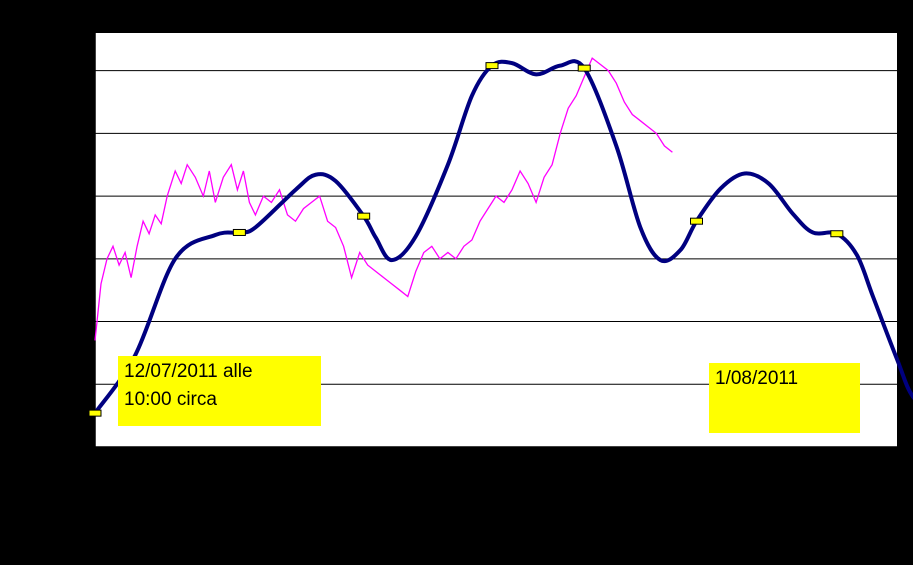 The height and width of the screenshot is (565, 913). Describe the element at coordinates (297, 494) in the screenshot. I see `x-tick-label: 15.15.00` at that location.